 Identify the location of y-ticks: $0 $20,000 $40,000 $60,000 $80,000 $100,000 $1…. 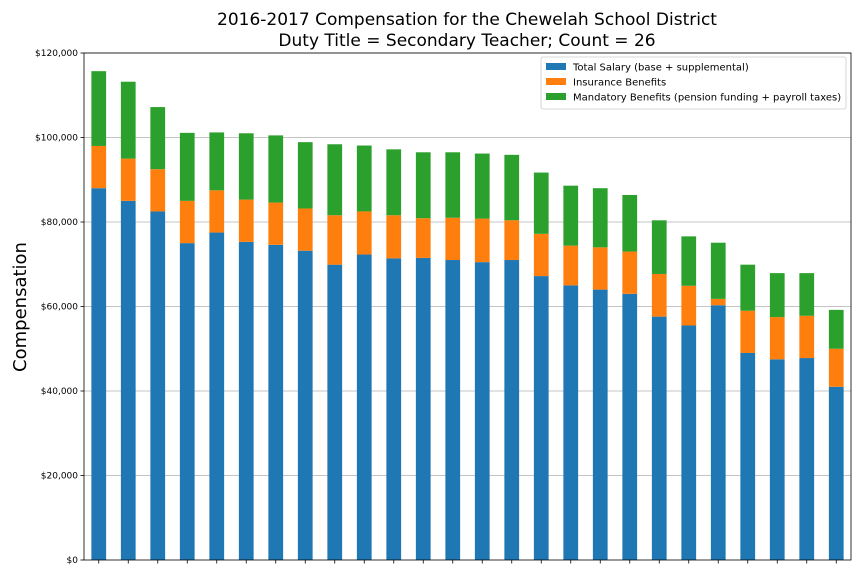
(59, 307).